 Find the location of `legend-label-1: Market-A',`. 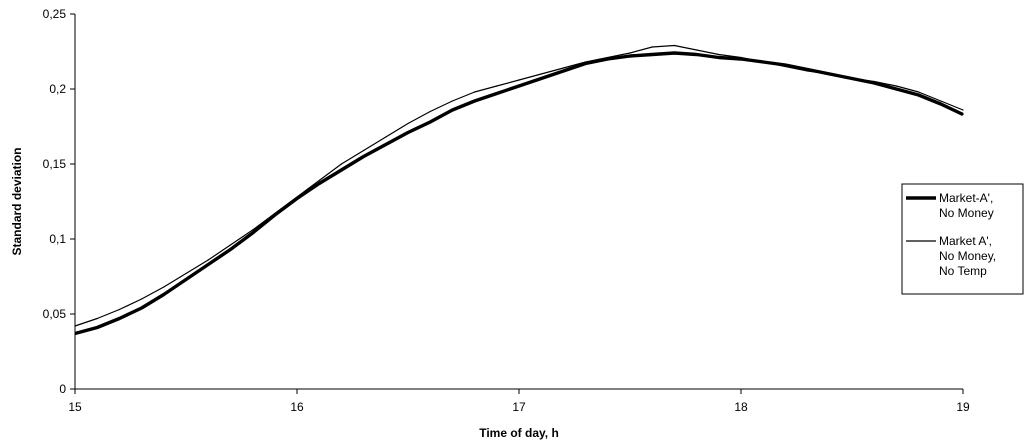

legend-label-1: Market-A', is located at coordinates (966, 198).